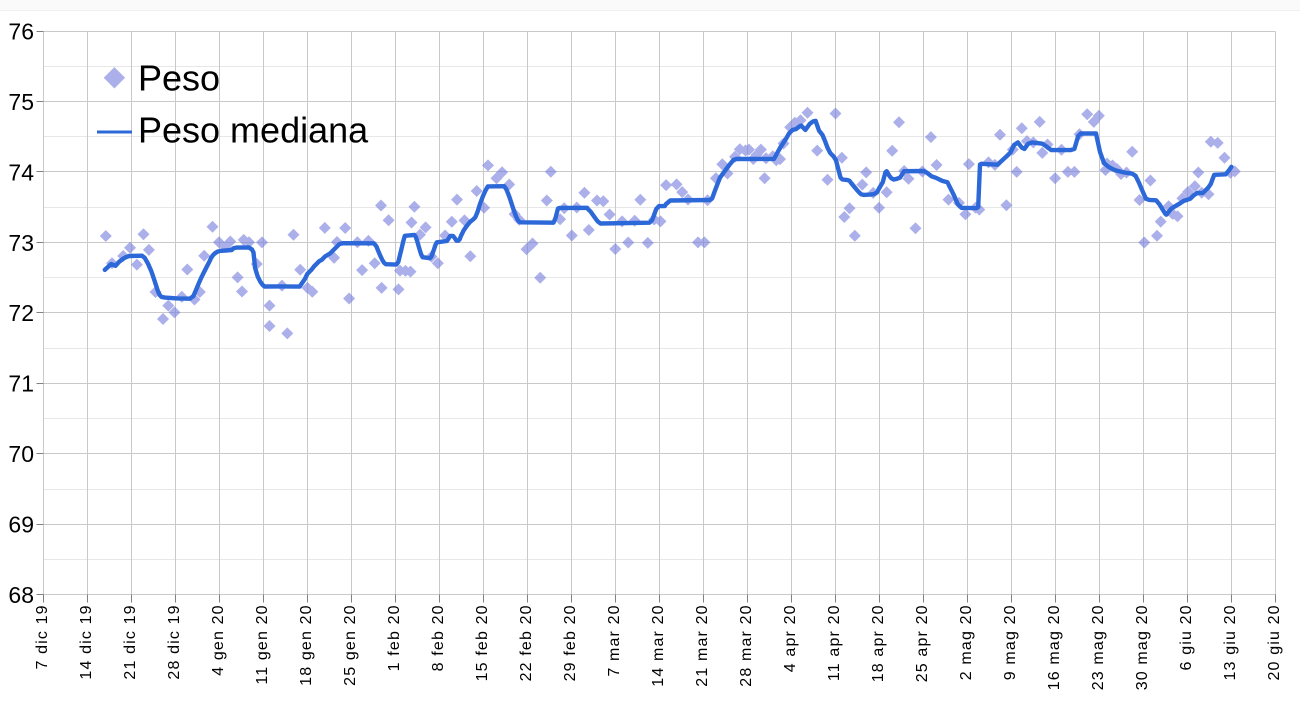 The image size is (1300, 702). I want to click on svg-text: 4 apr 20, so click(790, 638).